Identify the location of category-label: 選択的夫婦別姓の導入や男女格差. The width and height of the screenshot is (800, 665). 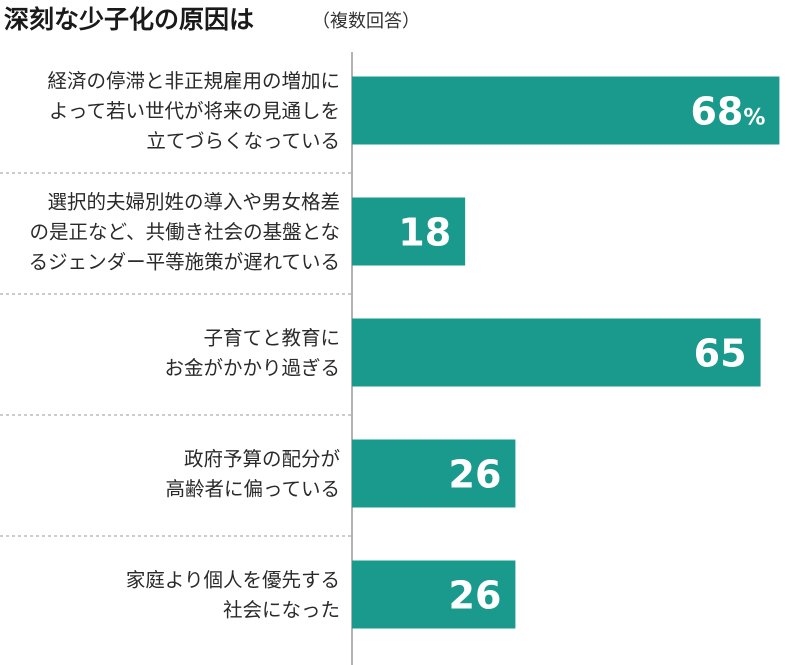
(193, 202).